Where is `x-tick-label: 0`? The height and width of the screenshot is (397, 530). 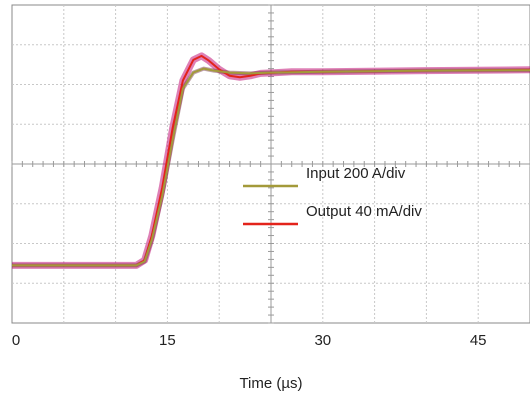 x-tick-label: 0 is located at coordinates (16, 340).